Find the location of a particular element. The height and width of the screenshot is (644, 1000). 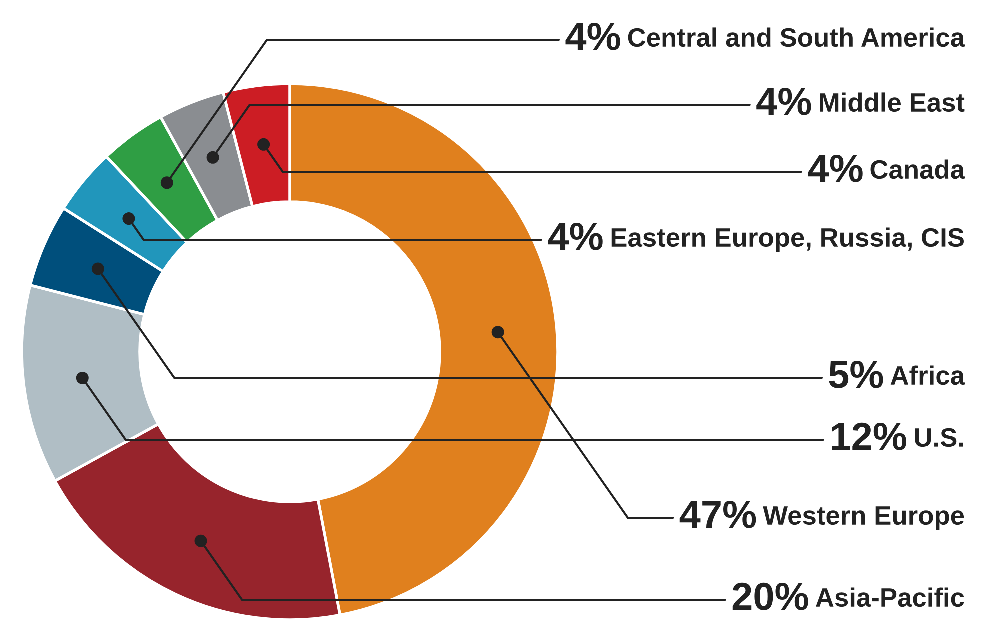

slice-label: U.S. is located at coordinates (939, 438).